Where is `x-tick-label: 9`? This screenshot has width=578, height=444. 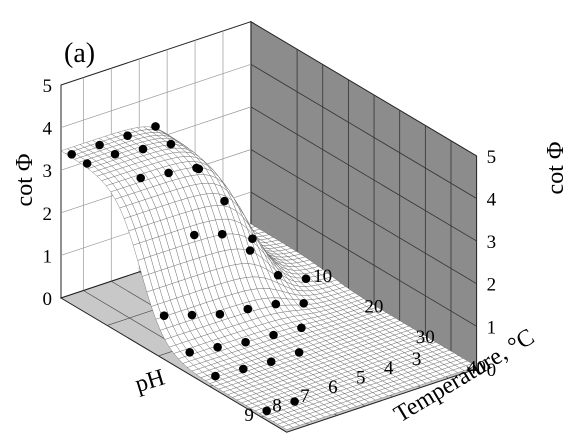
x-tick-label: 9 is located at coordinates (249, 415).